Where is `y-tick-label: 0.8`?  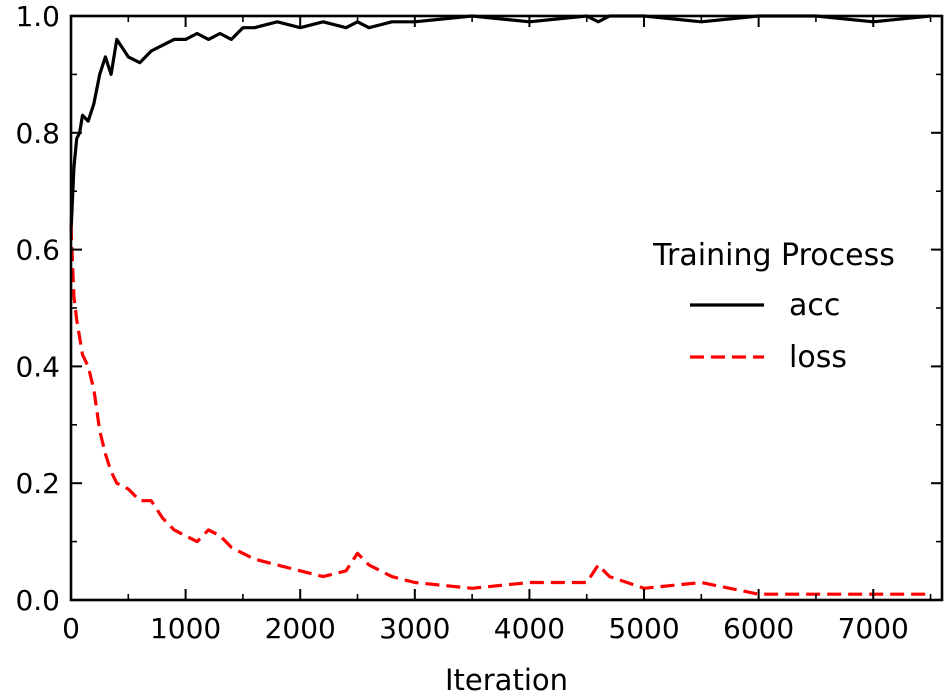
y-tick-label: 0.8 is located at coordinates (37, 133).